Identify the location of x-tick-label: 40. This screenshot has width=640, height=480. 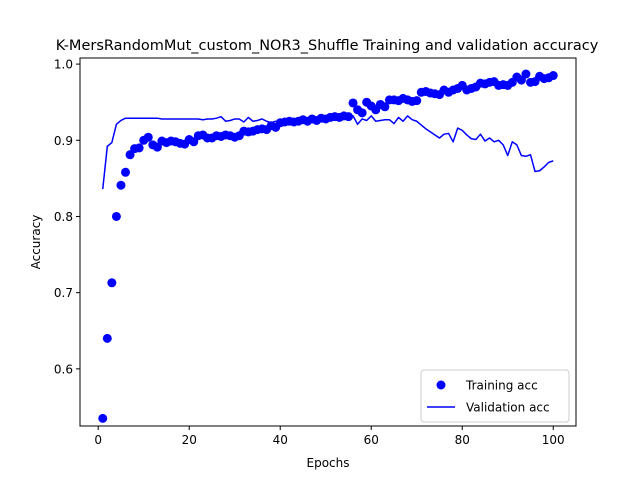
(280, 440).